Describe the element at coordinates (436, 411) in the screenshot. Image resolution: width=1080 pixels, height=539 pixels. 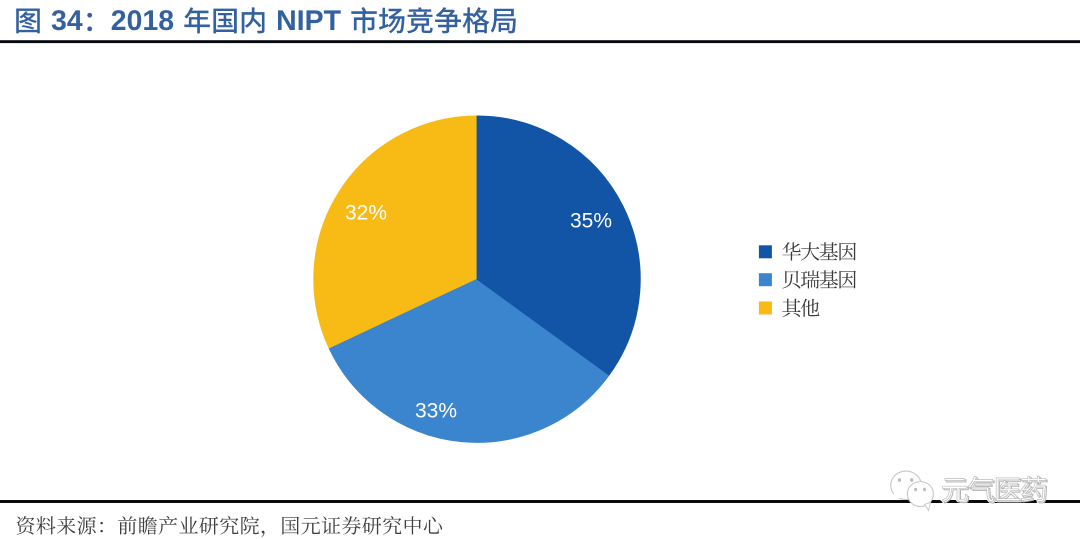
I see `svg-text: 33%` at that location.